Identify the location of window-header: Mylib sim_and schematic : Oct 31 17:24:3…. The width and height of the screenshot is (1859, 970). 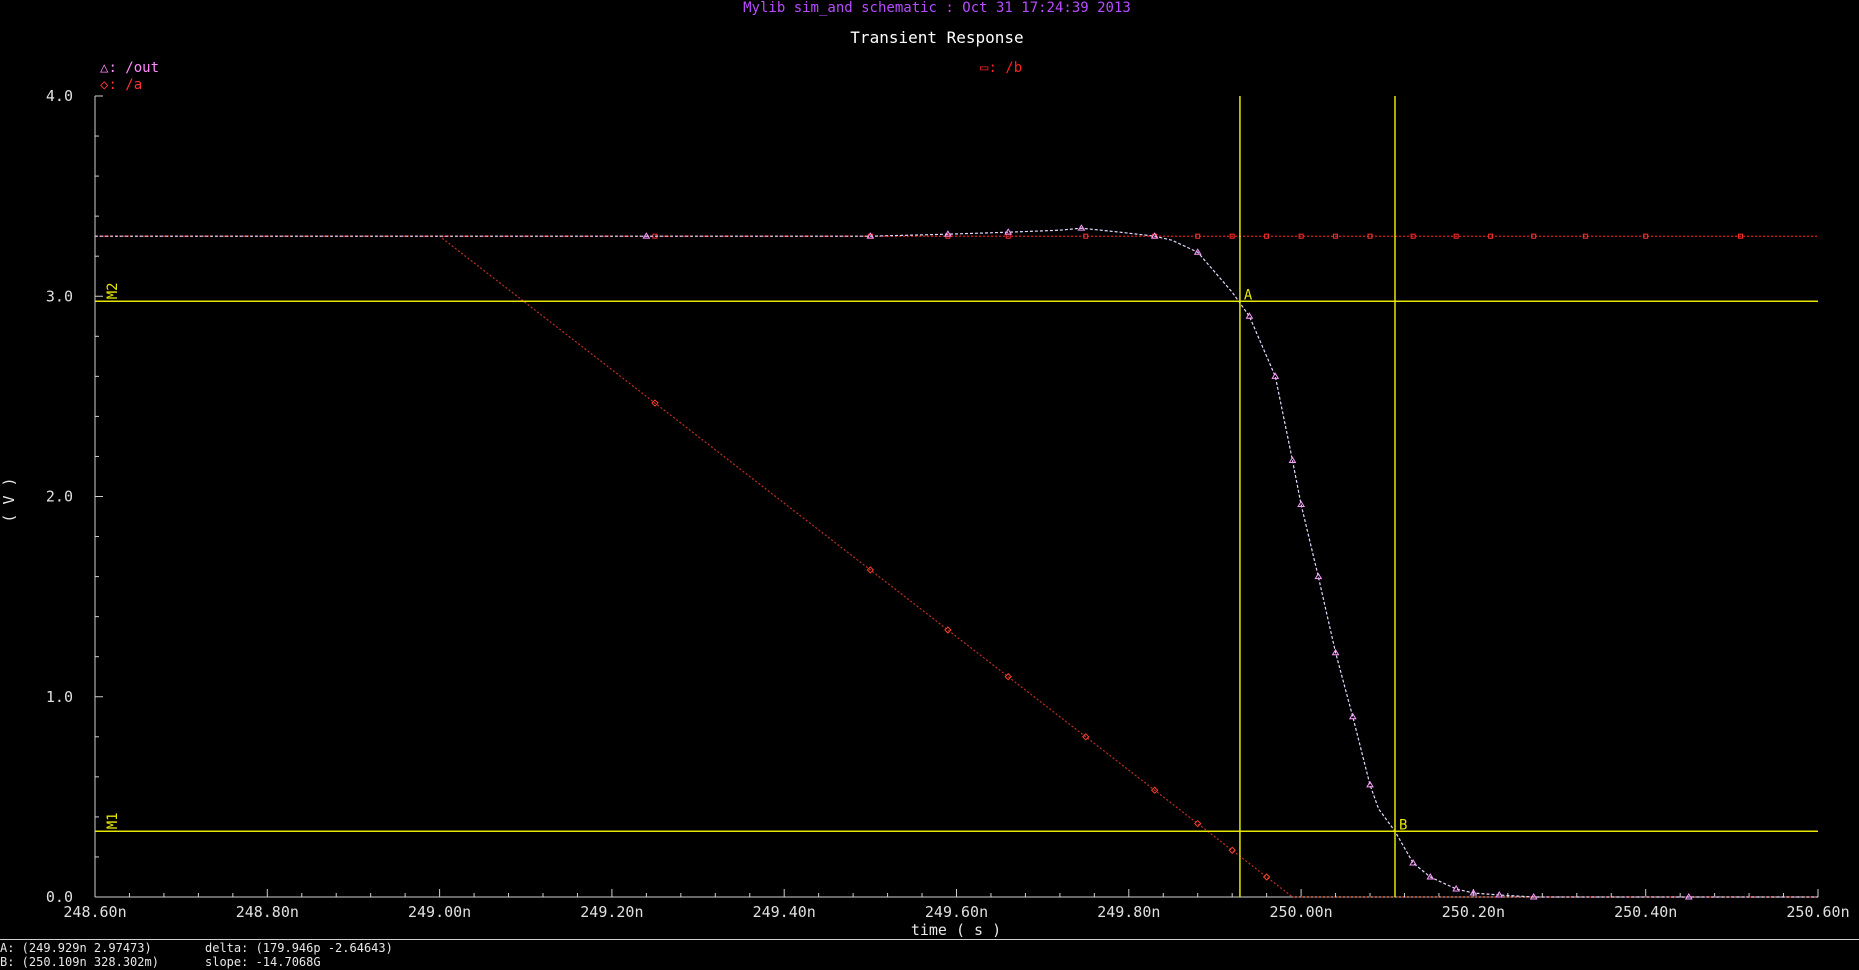
(937, 8).